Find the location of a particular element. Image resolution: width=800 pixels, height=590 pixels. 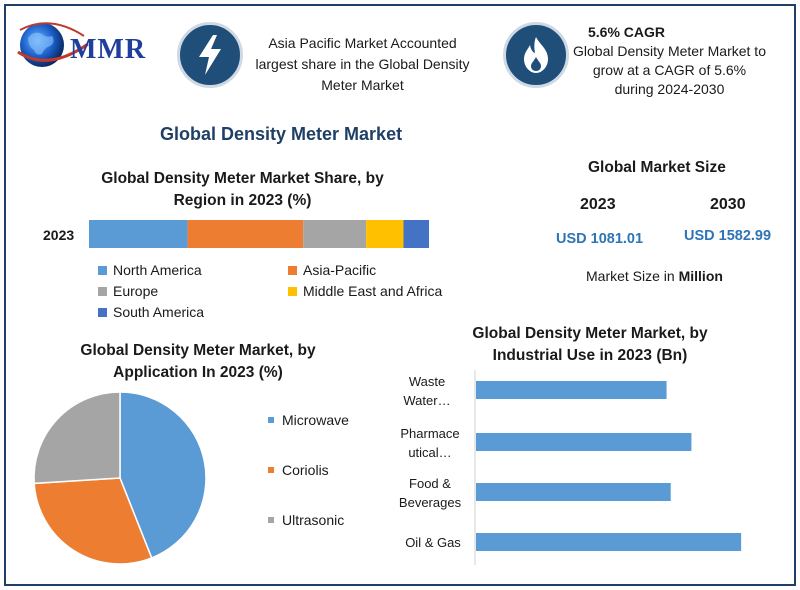

legend-label: North America is located at coordinates (157, 270).